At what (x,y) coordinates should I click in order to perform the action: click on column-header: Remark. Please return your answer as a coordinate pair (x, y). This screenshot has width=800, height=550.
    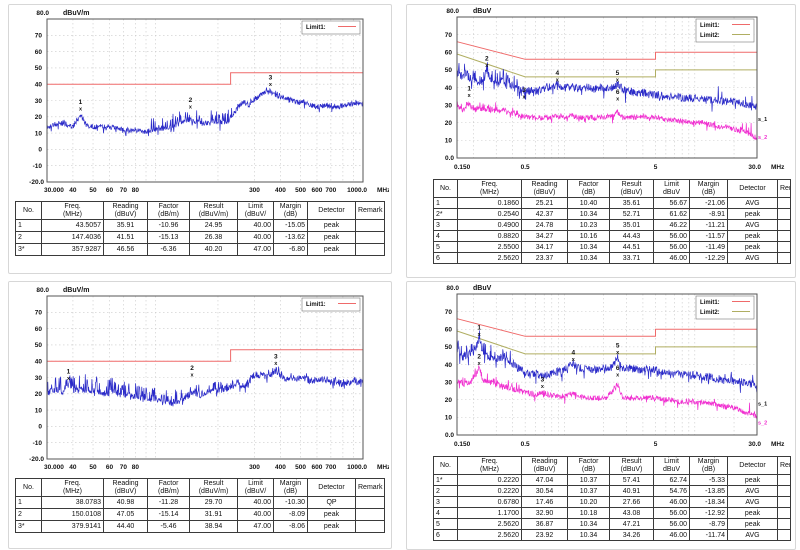
    Looking at the image, I should click on (370, 487).